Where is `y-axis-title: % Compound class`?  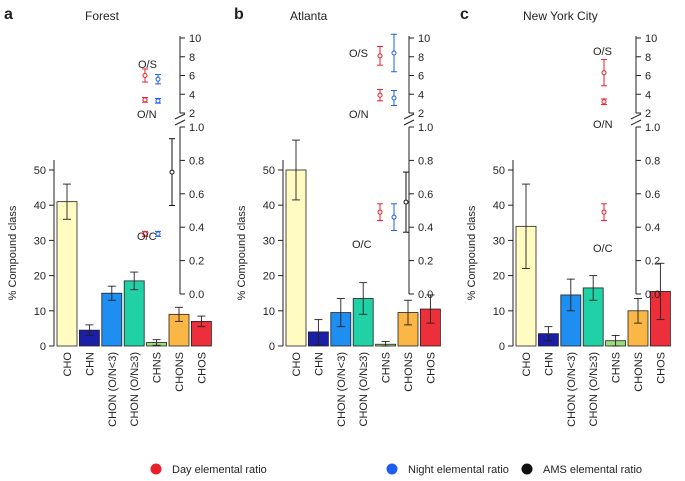
y-axis-title: % Compound class is located at coordinates (472, 252).